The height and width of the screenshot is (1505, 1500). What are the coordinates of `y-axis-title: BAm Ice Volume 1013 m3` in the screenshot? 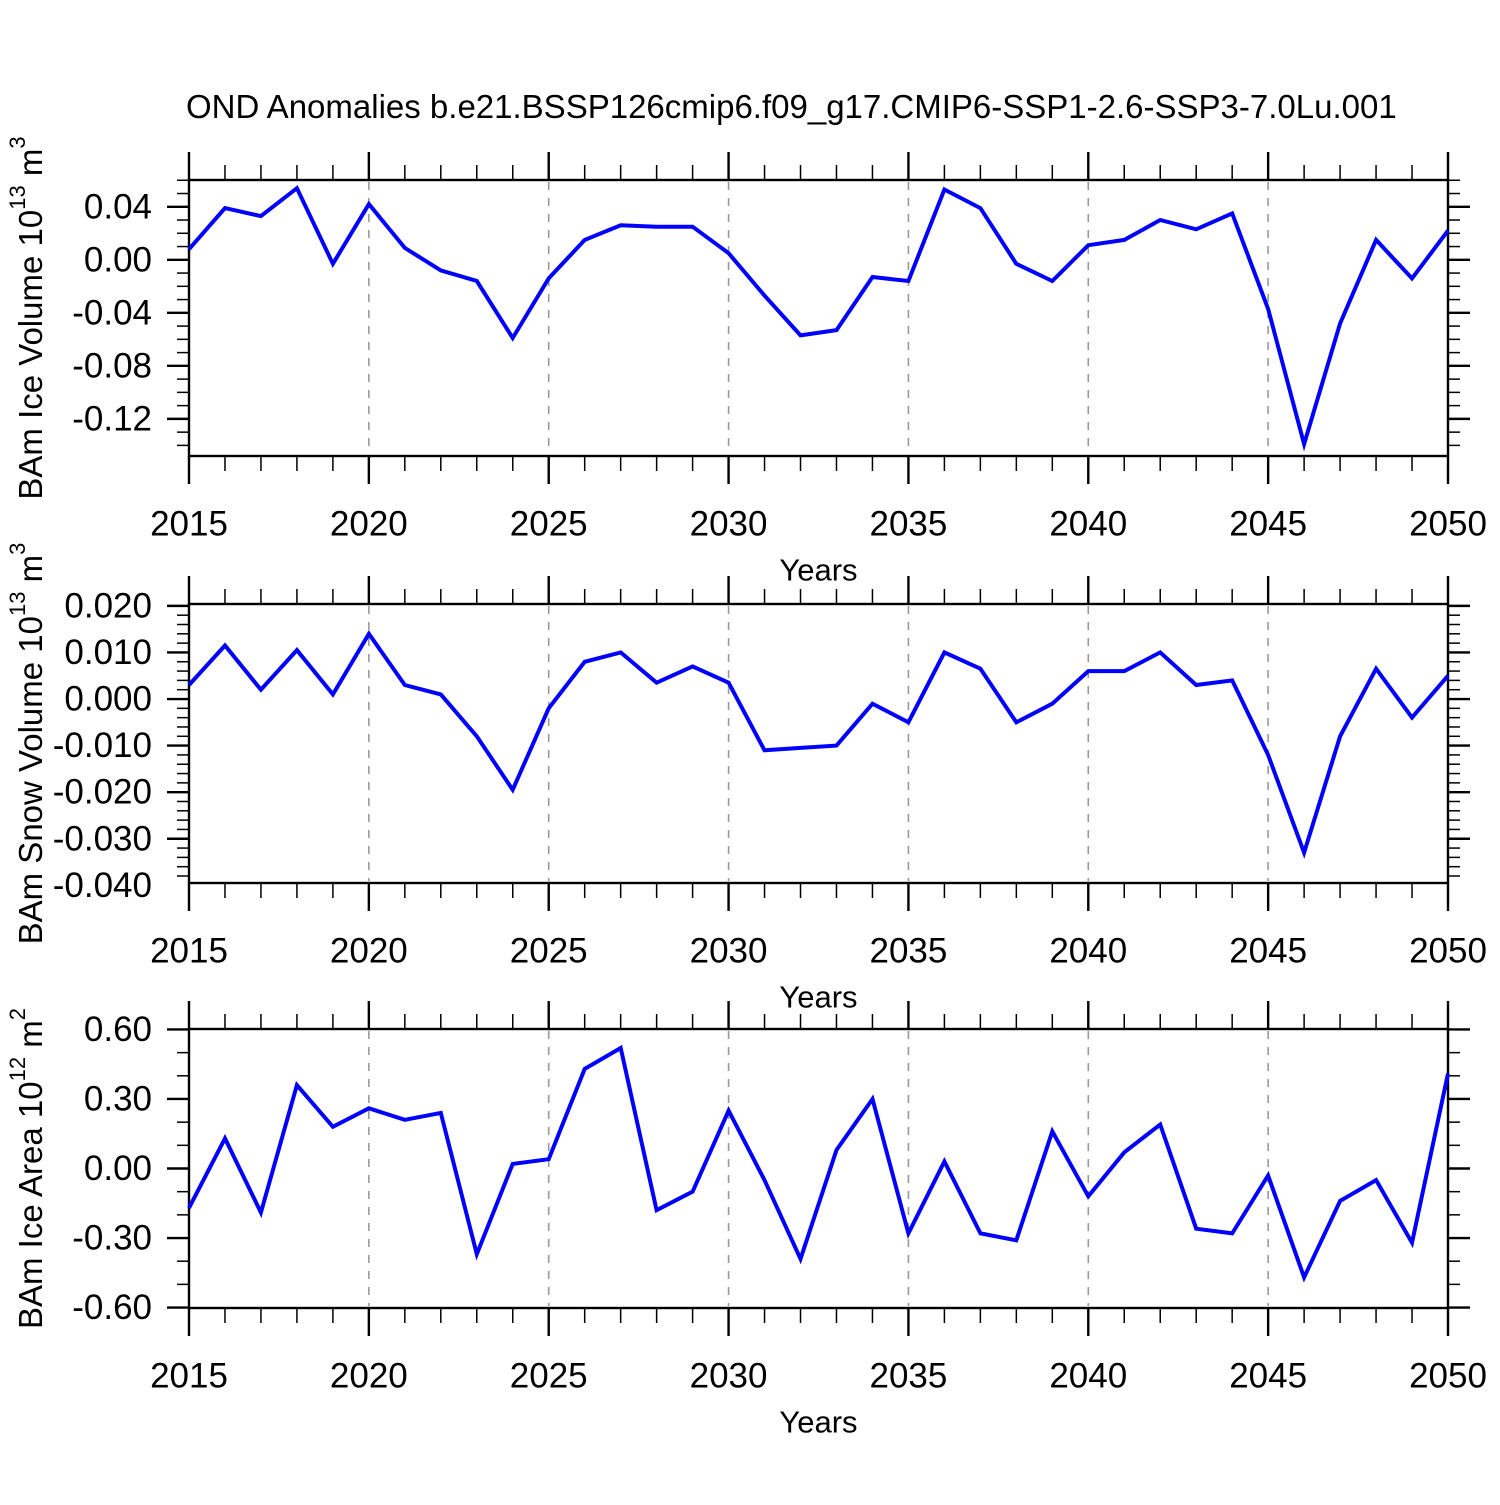 It's located at (27, 317).